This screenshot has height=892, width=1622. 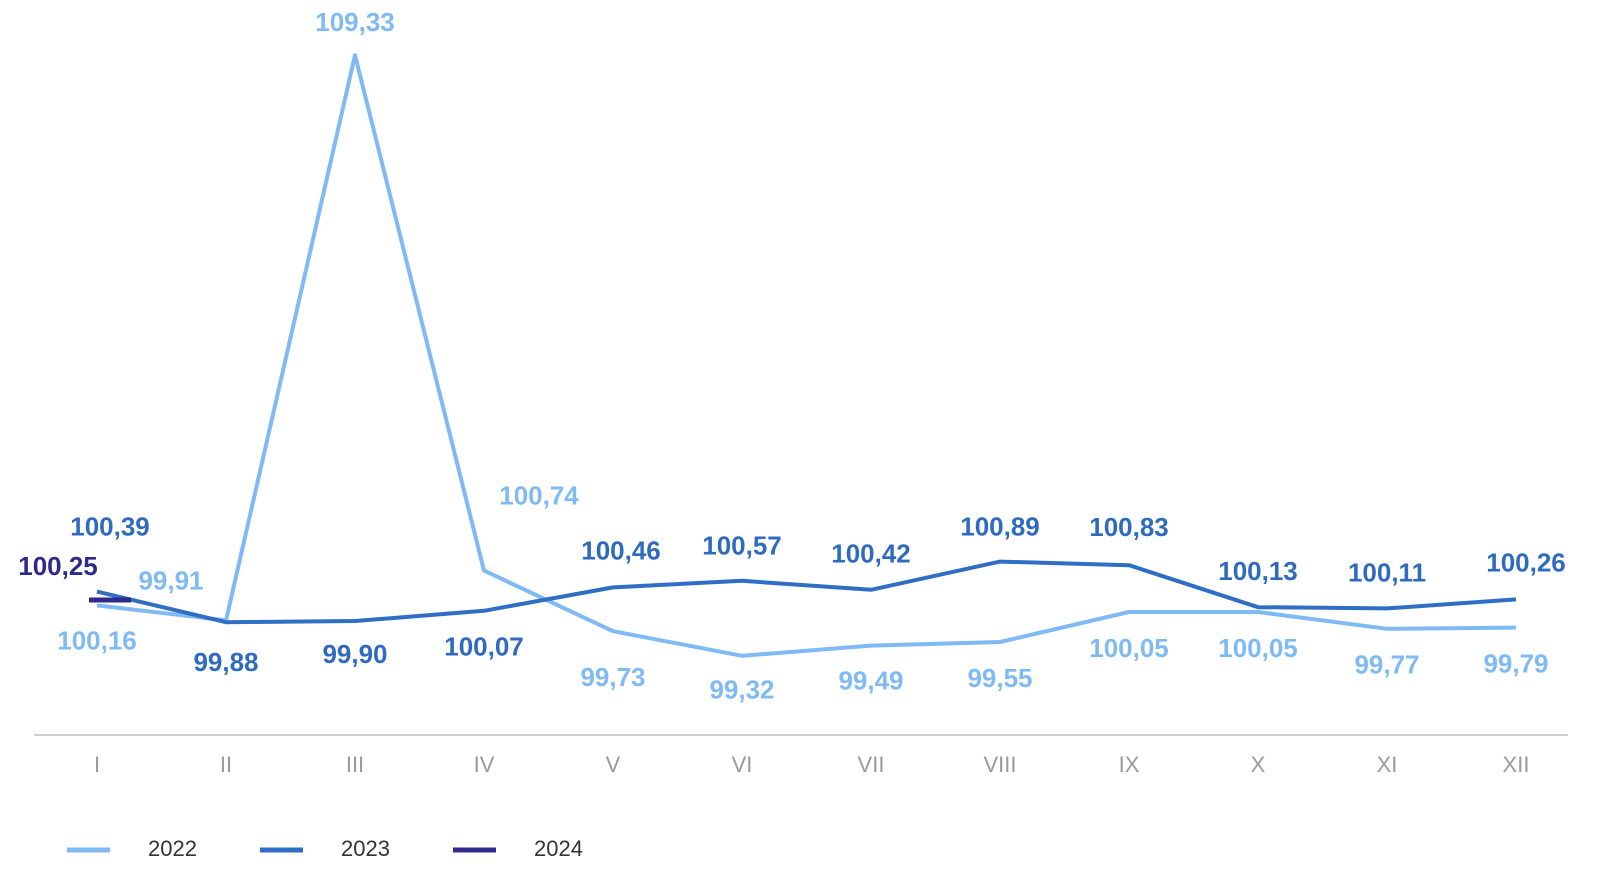 What do you see at coordinates (484, 647) in the screenshot?
I see `data-label: 100,07` at bounding box center [484, 647].